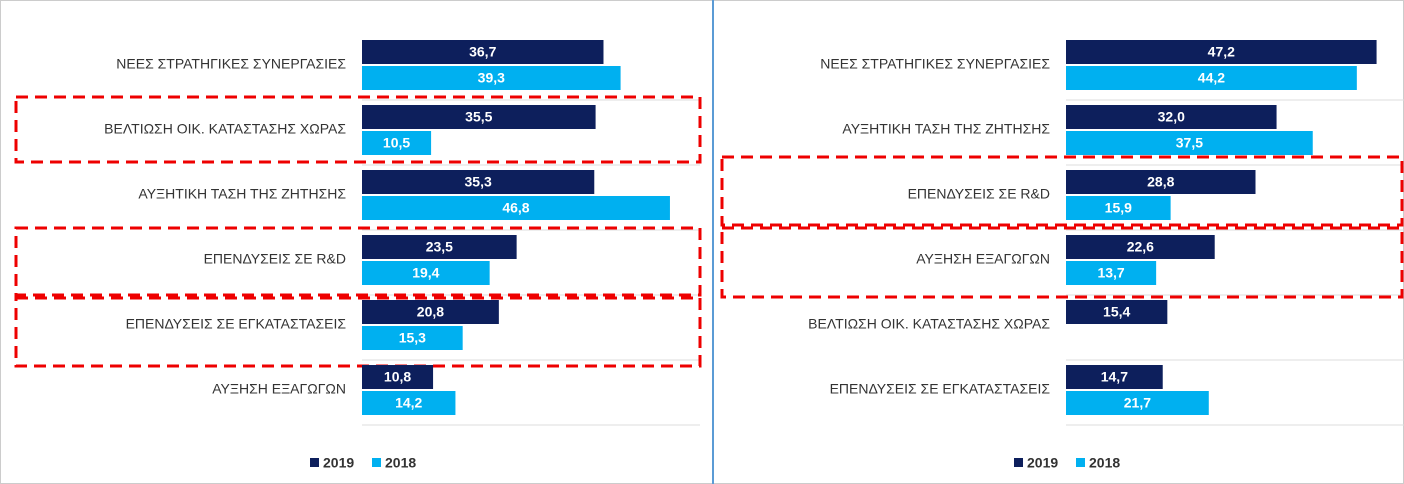  I want to click on value-label: 28,8, so click(1160, 182).